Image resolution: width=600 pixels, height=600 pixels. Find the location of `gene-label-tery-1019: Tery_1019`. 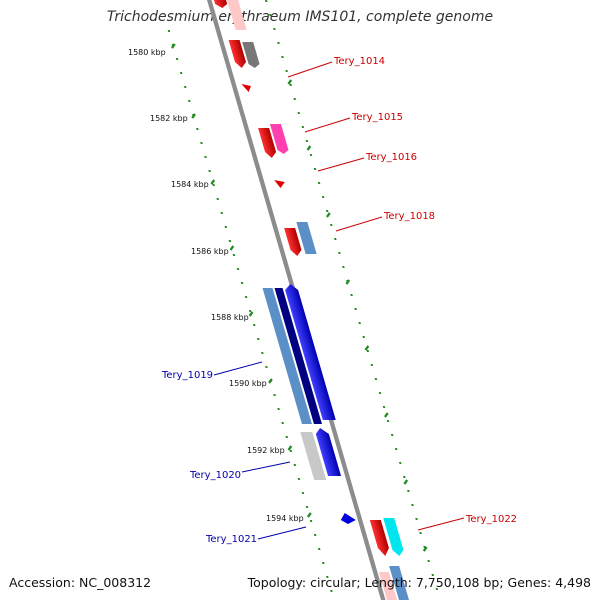

gene-label-tery-1019: Tery_1019 is located at coordinates (187, 375).